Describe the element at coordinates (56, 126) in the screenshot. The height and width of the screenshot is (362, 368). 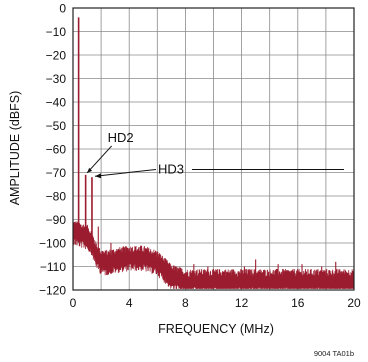
I see `y-tick-label: −50` at that location.